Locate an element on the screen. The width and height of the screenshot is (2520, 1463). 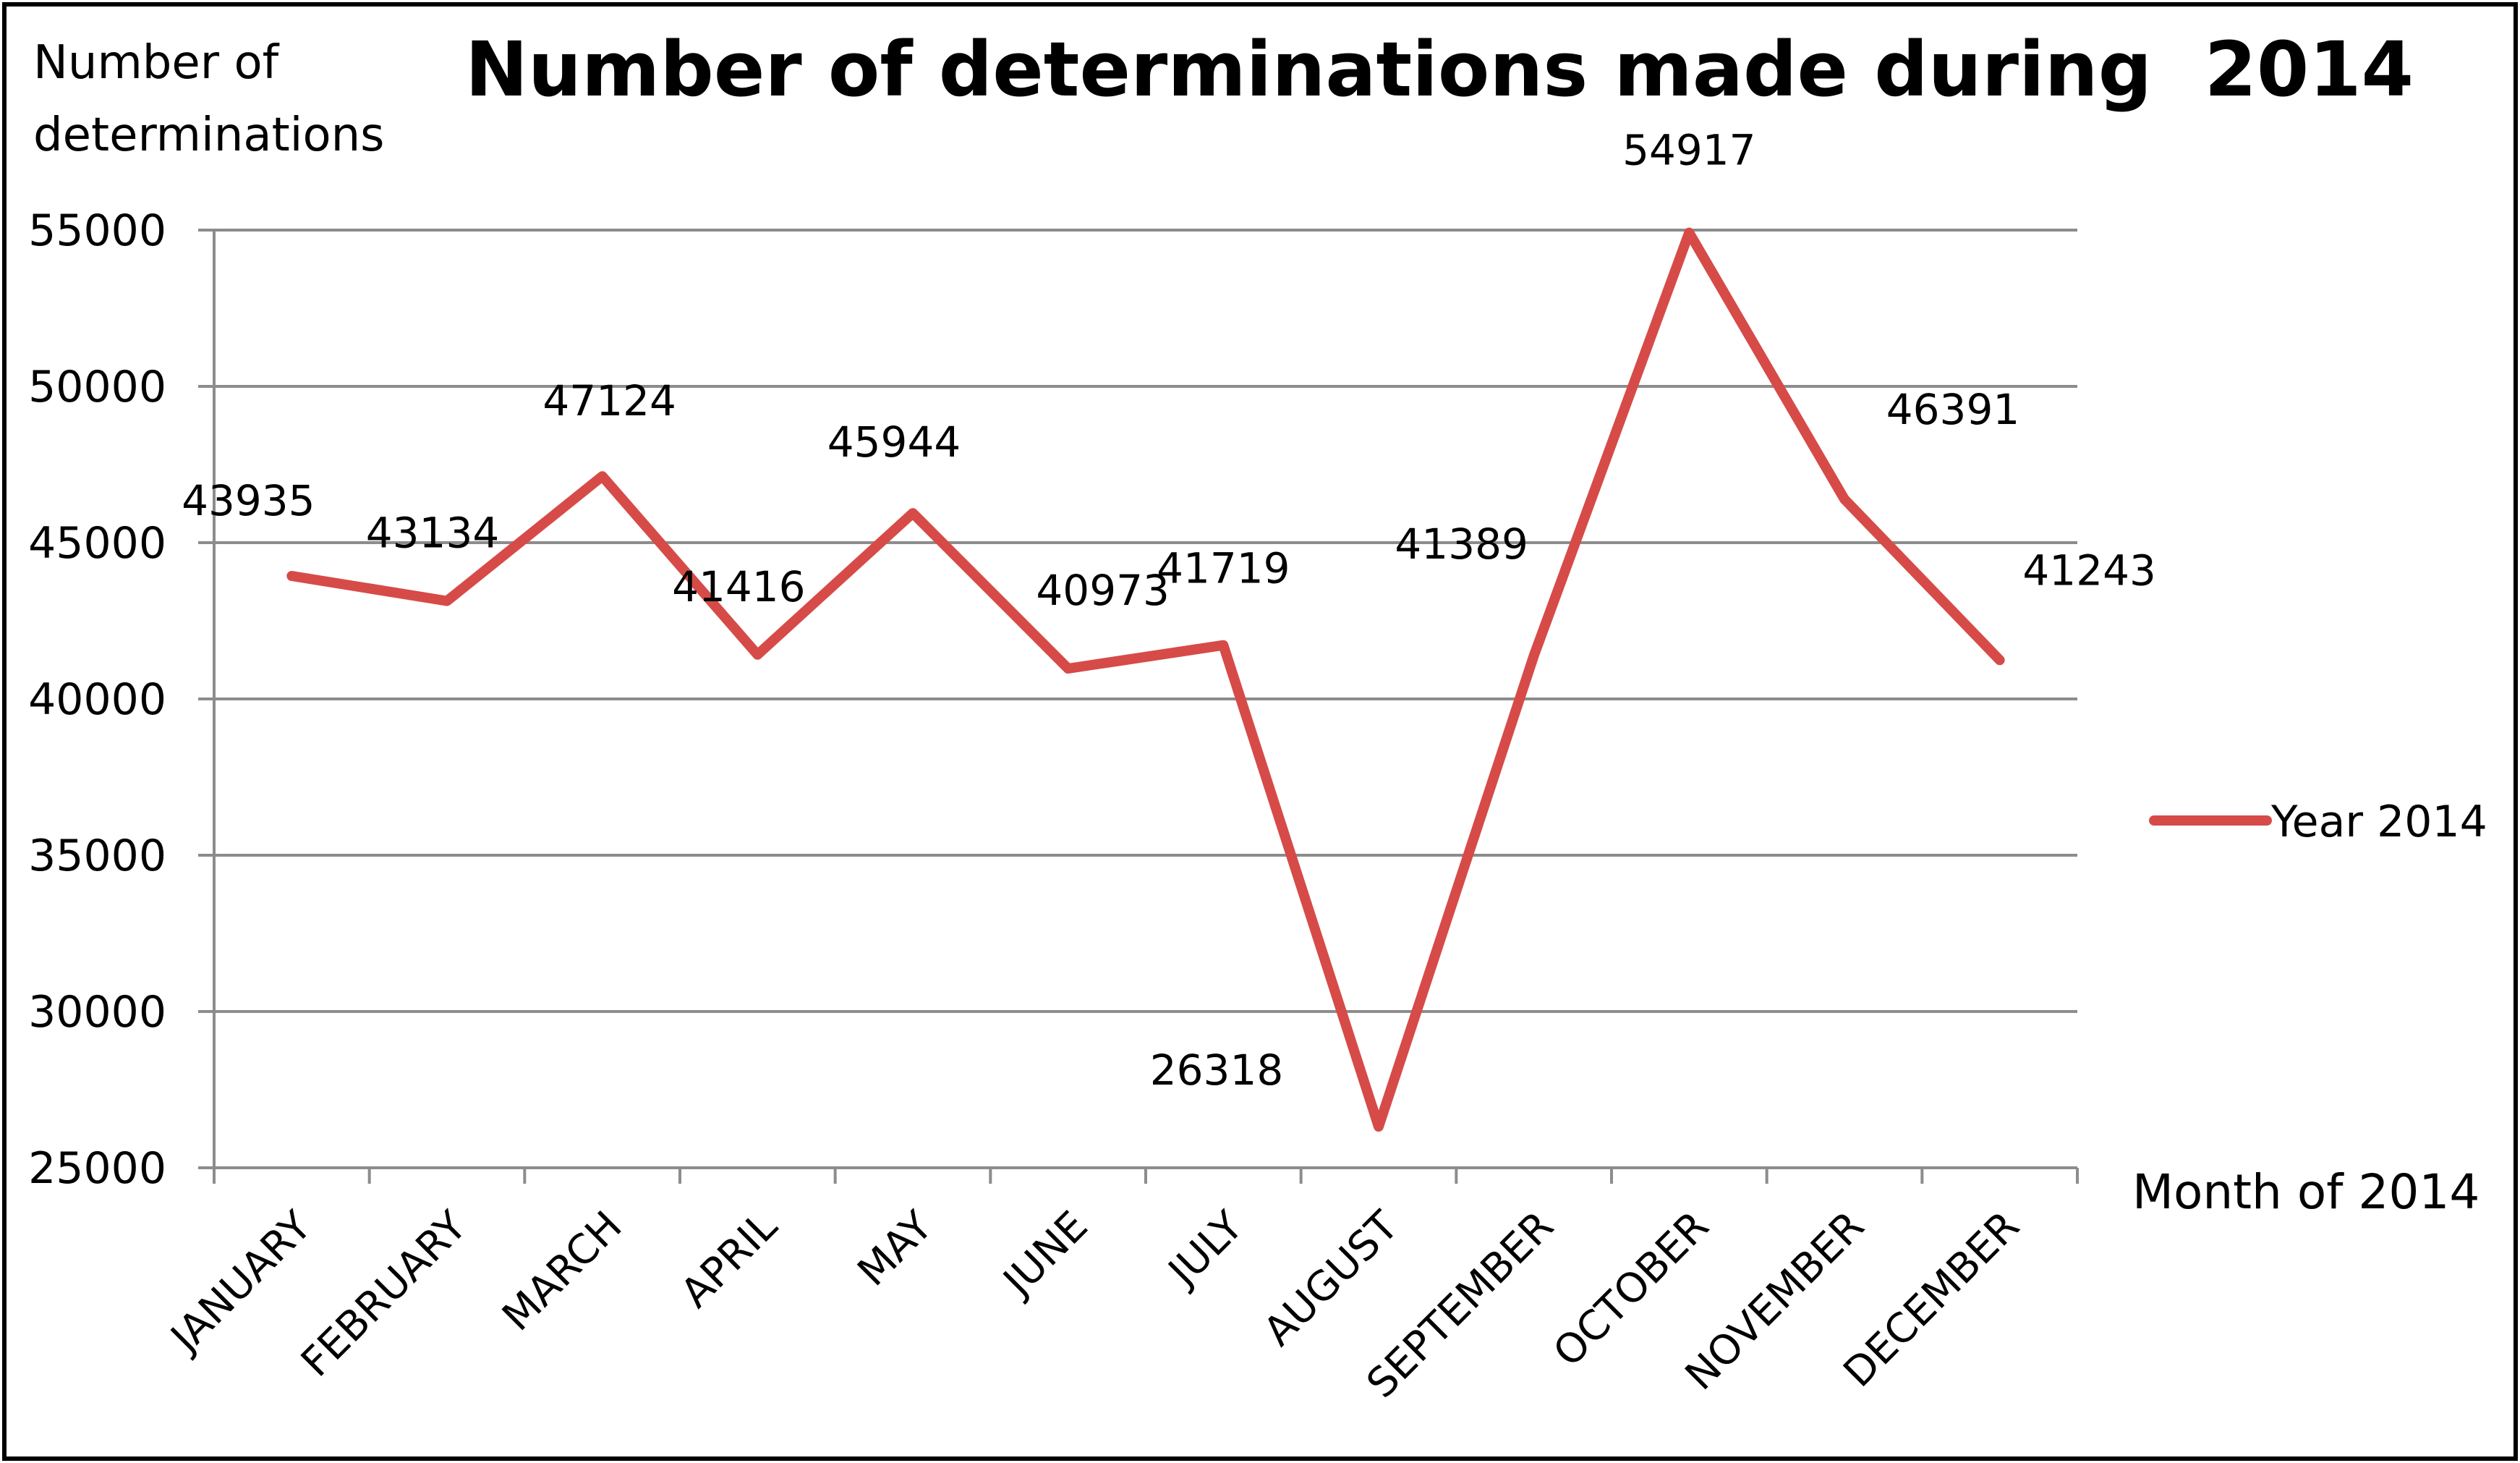
y-axis-label-line-2: determinations is located at coordinates (209, 136).